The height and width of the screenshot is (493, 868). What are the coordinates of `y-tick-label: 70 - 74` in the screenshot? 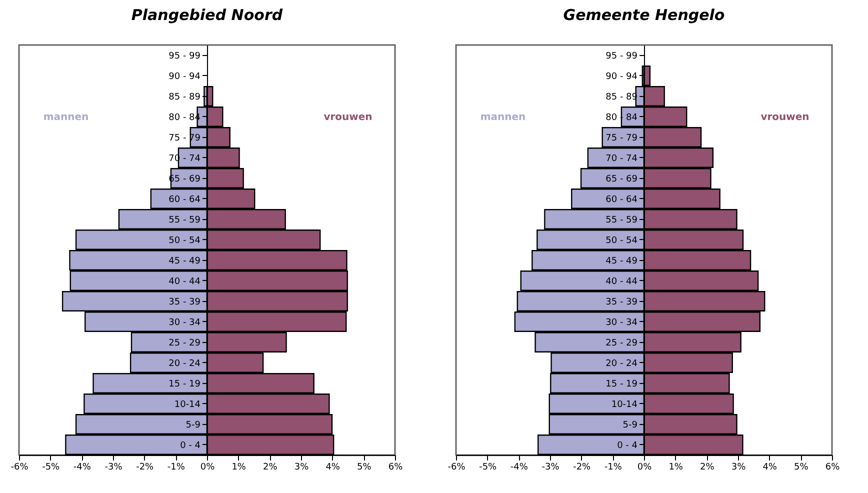 It's located at (622, 159).